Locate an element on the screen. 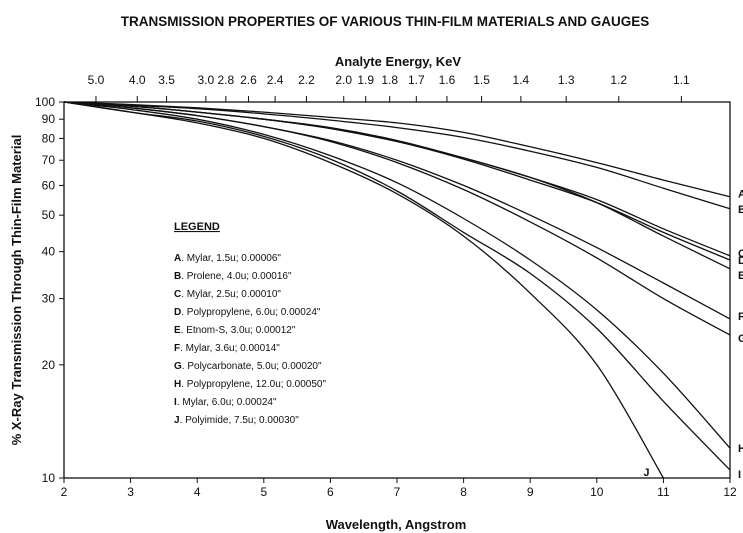 The width and height of the screenshot is (743, 533). legend-title: LEGEND is located at coordinates (197, 227).